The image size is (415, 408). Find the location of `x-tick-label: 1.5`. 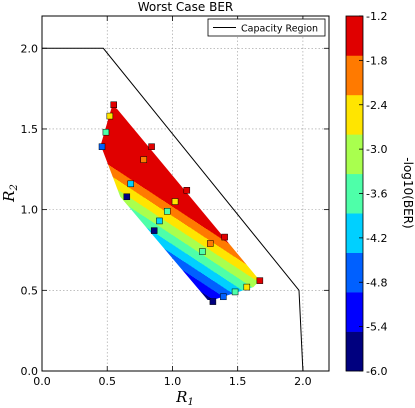

x-tick-label: 1.5 is located at coordinates (238, 381).